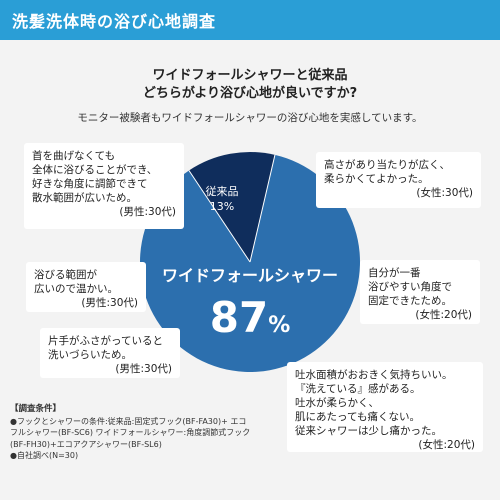 The height and width of the screenshot is (500, 500). Describe the element at coordinates (357, 417) in the screenshot. I see `callout-6-line-4: 肌にあたっても痛くない。` at that location.